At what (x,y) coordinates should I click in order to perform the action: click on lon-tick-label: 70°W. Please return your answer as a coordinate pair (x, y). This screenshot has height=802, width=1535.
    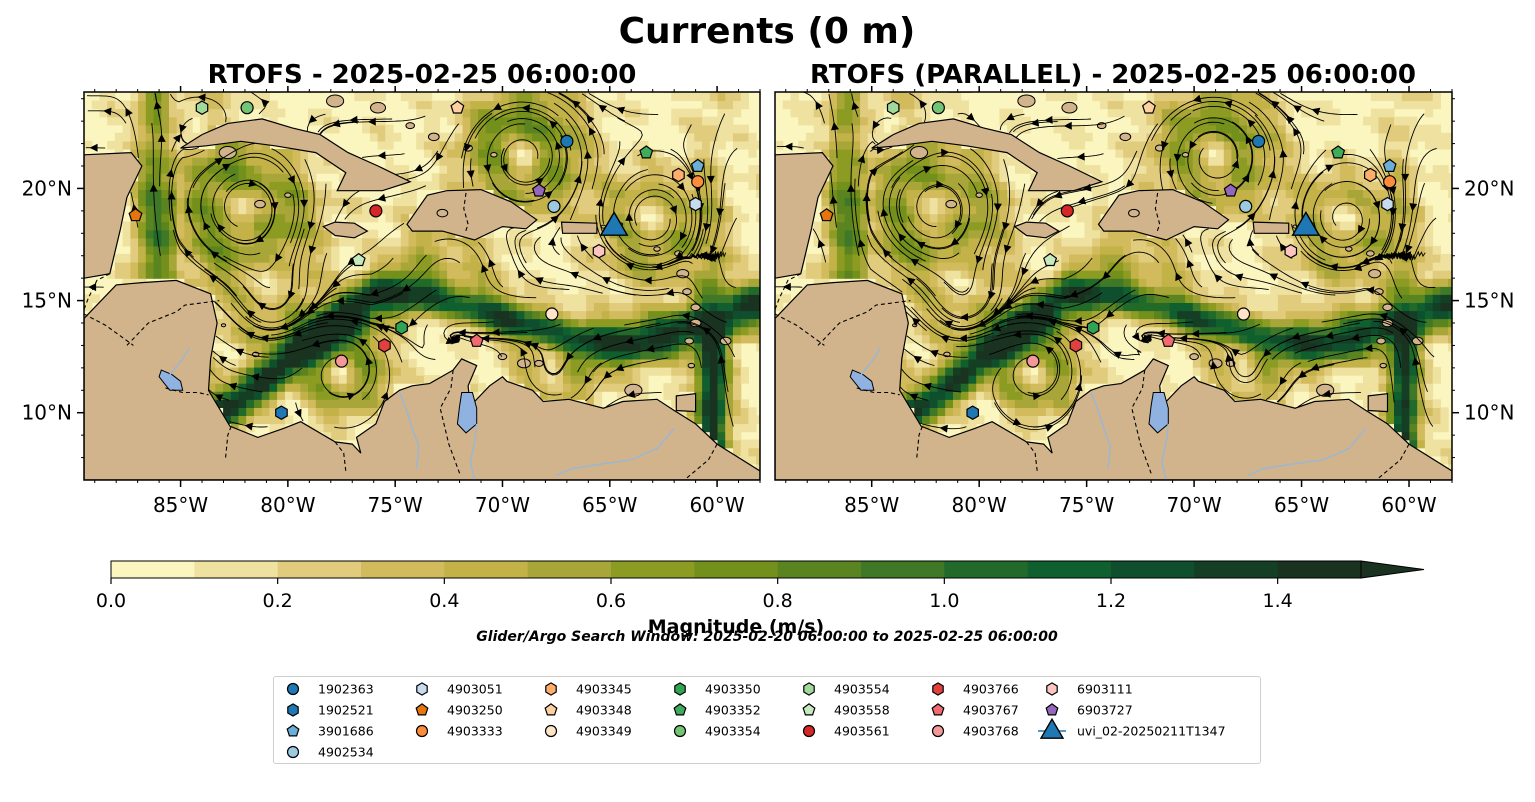
    Looking at the image, I should click on (1193, 505).